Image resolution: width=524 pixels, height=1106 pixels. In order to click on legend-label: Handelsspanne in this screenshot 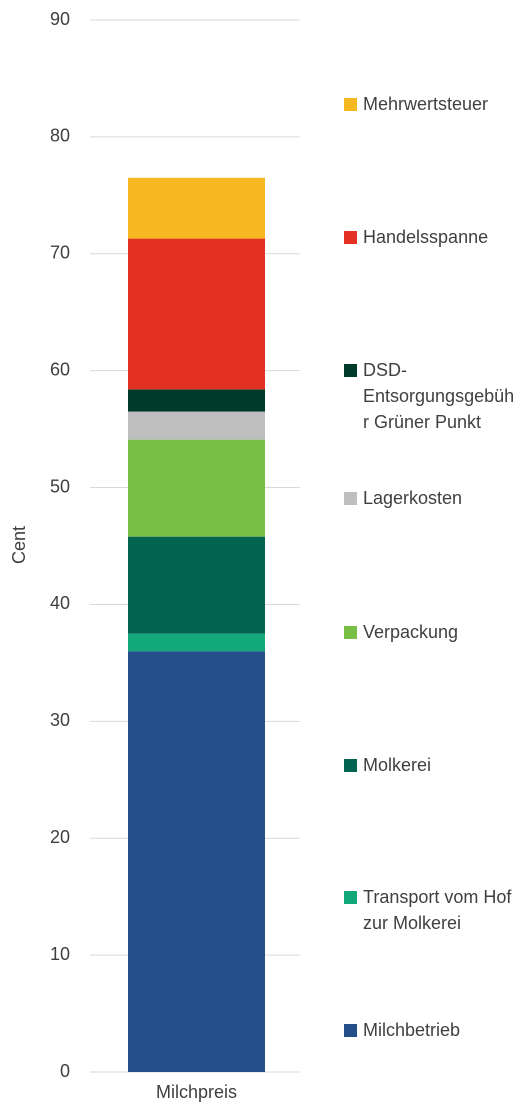, I will do `click(426, 237)`.